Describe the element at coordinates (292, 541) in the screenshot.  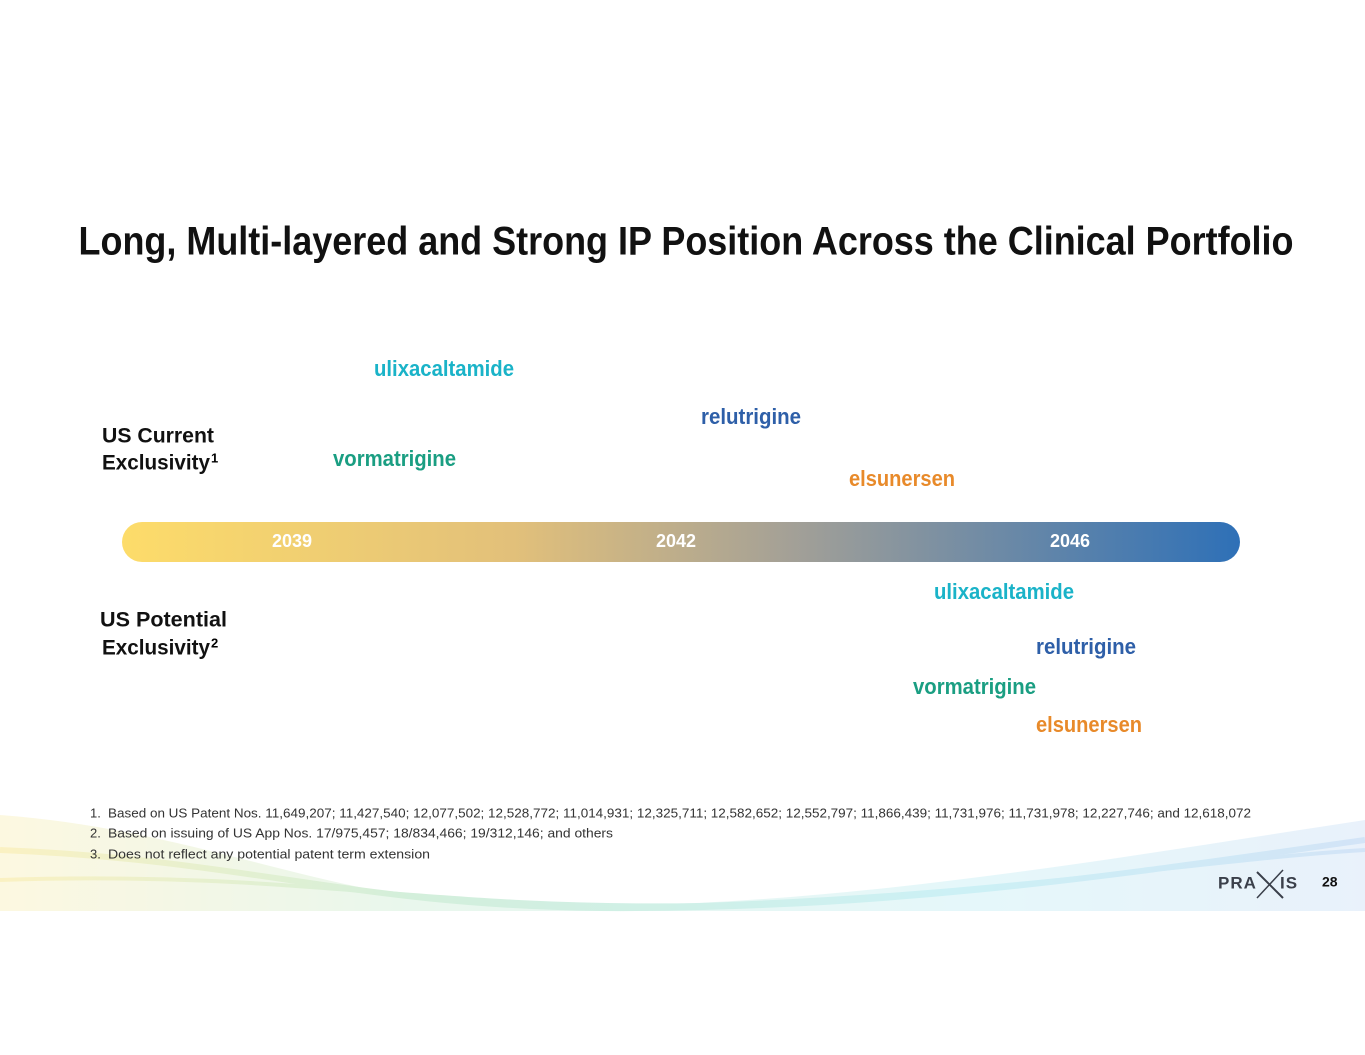
I see `year-label: 2039` at that location.